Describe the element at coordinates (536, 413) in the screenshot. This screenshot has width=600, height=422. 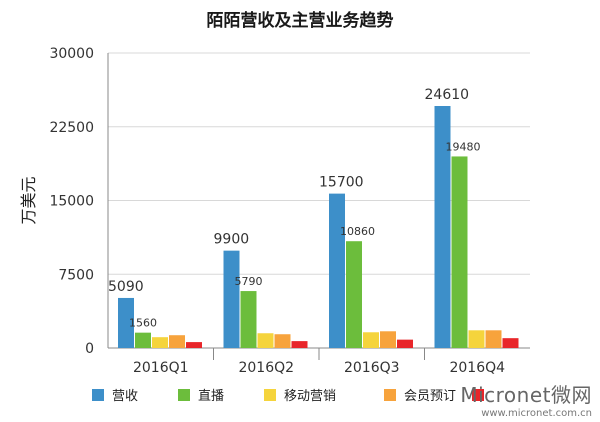
I see `watermark-url: www.micronet.com.cn` at that location.